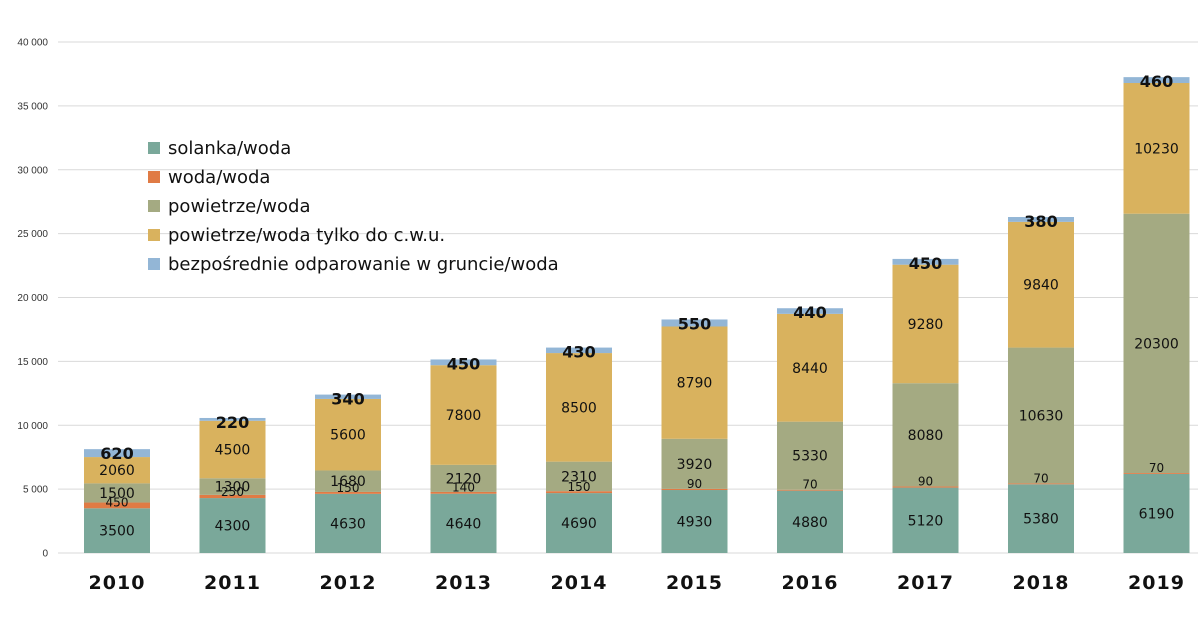 This screenshot has width=1200, height=630. Describe the element at coordinates (32, 106) in the screenshot. I see `y-tick-label: 35 000` at that location.